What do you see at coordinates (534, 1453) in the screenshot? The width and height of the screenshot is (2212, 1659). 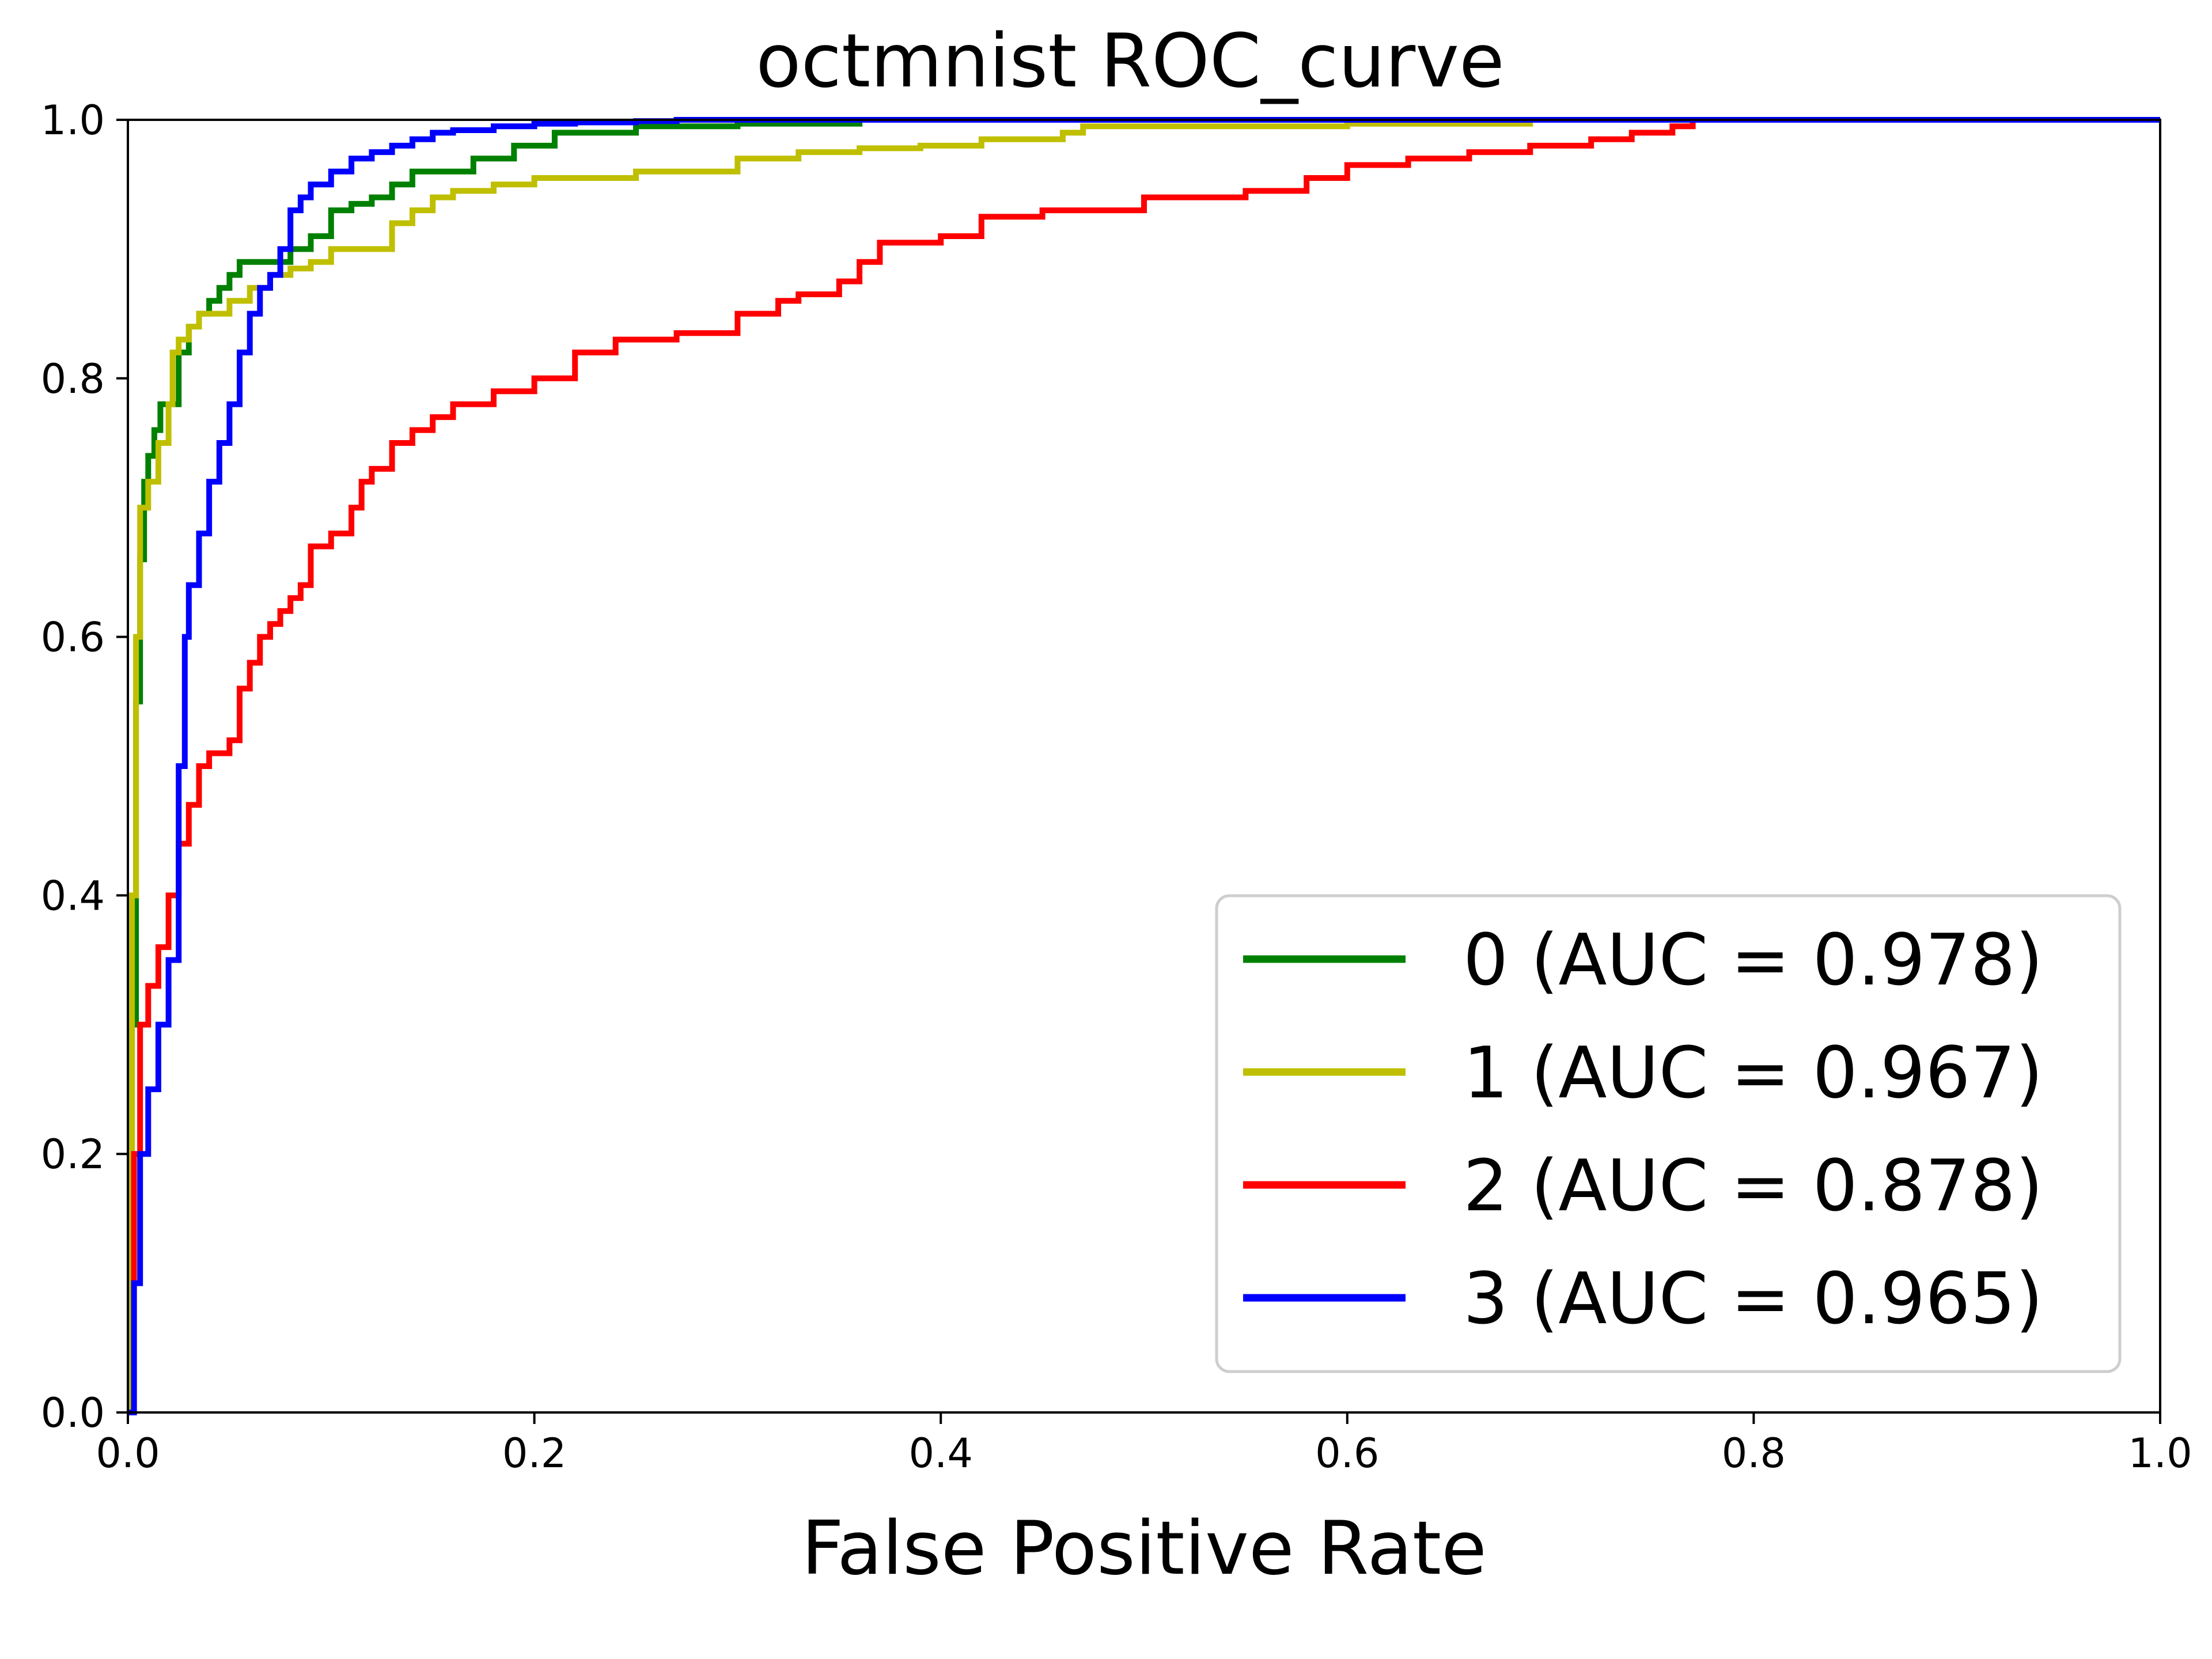 I see `x-tick-label-1: 0.2` at bounding box center [534, 1453].